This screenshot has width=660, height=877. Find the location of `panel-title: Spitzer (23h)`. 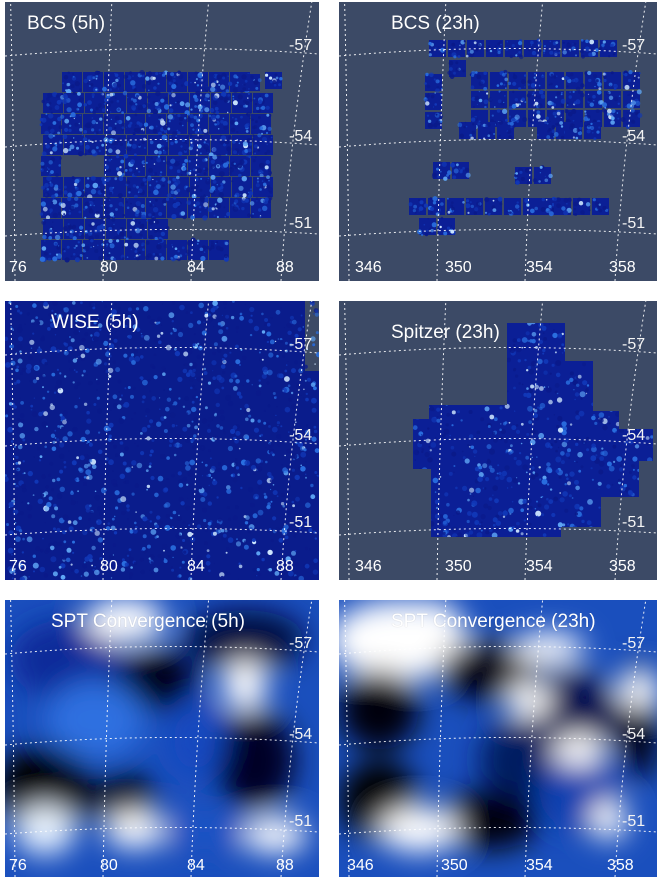

panel-title: Spitzer (23h) is located at coordinates (445, 332).